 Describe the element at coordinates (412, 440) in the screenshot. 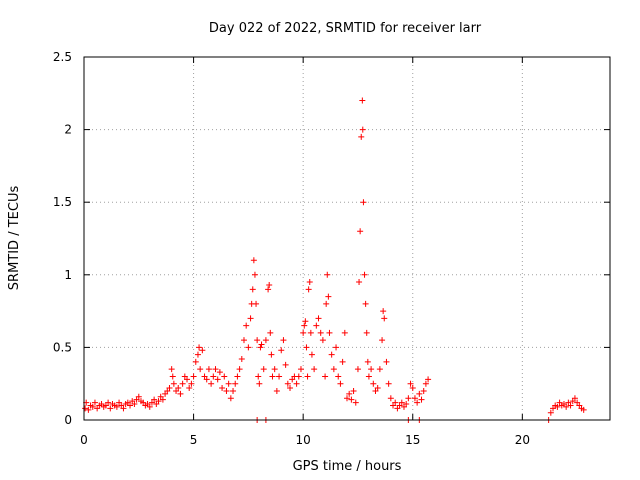

I see `x-tick-label: 15` at that location.